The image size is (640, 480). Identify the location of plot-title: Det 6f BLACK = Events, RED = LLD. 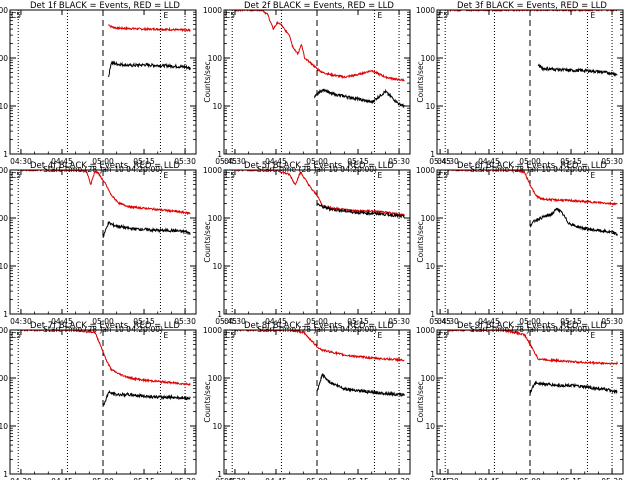
(532, 166).